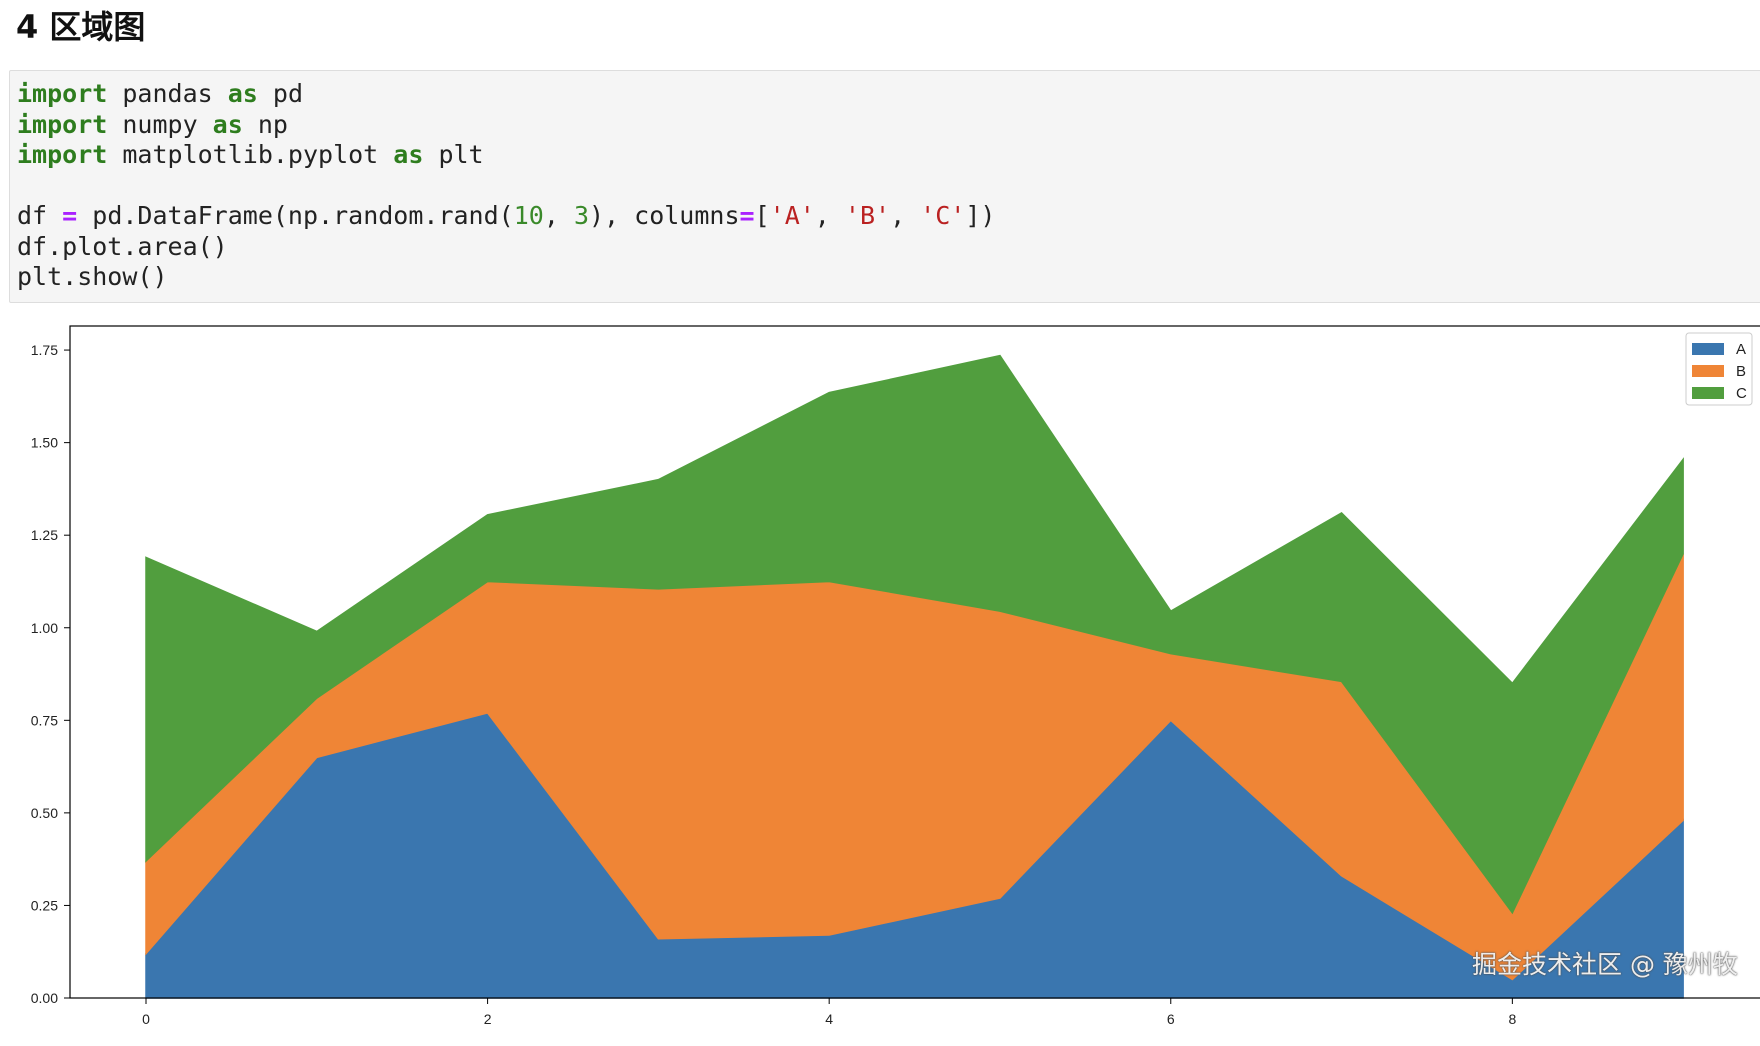  Describe the element at coordinates (488, 1019) in the screenshot. I see `x-tick-label: 2` at that location.